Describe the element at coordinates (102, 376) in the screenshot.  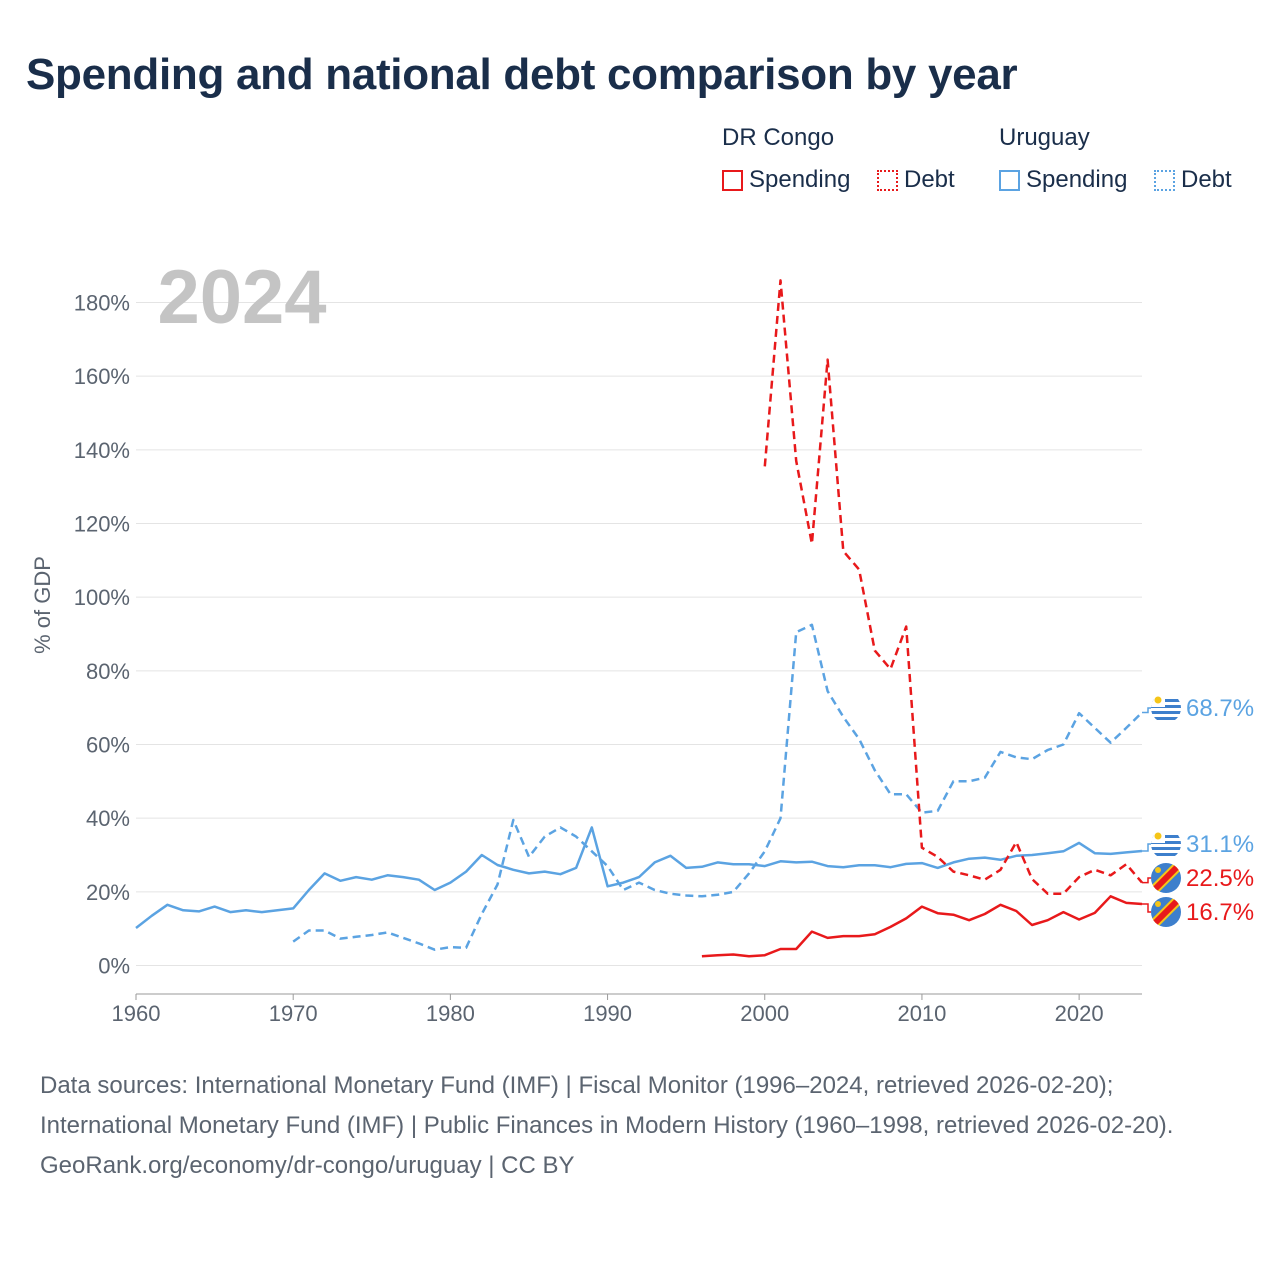
I see `y-tick-label: 160%` at that location.